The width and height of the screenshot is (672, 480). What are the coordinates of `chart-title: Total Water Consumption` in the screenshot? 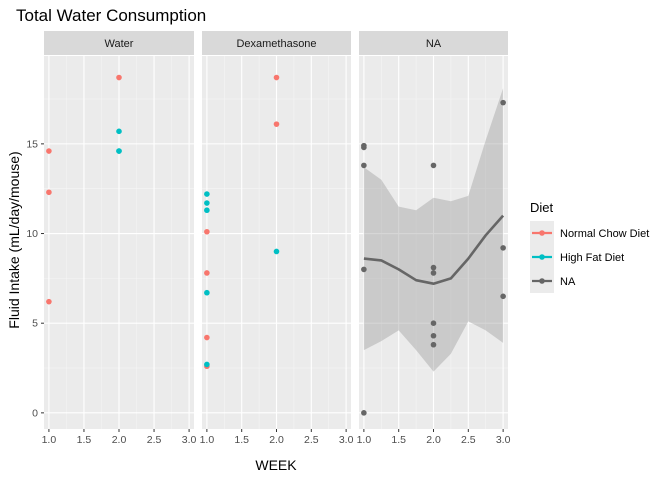 It's located at (111, 15).